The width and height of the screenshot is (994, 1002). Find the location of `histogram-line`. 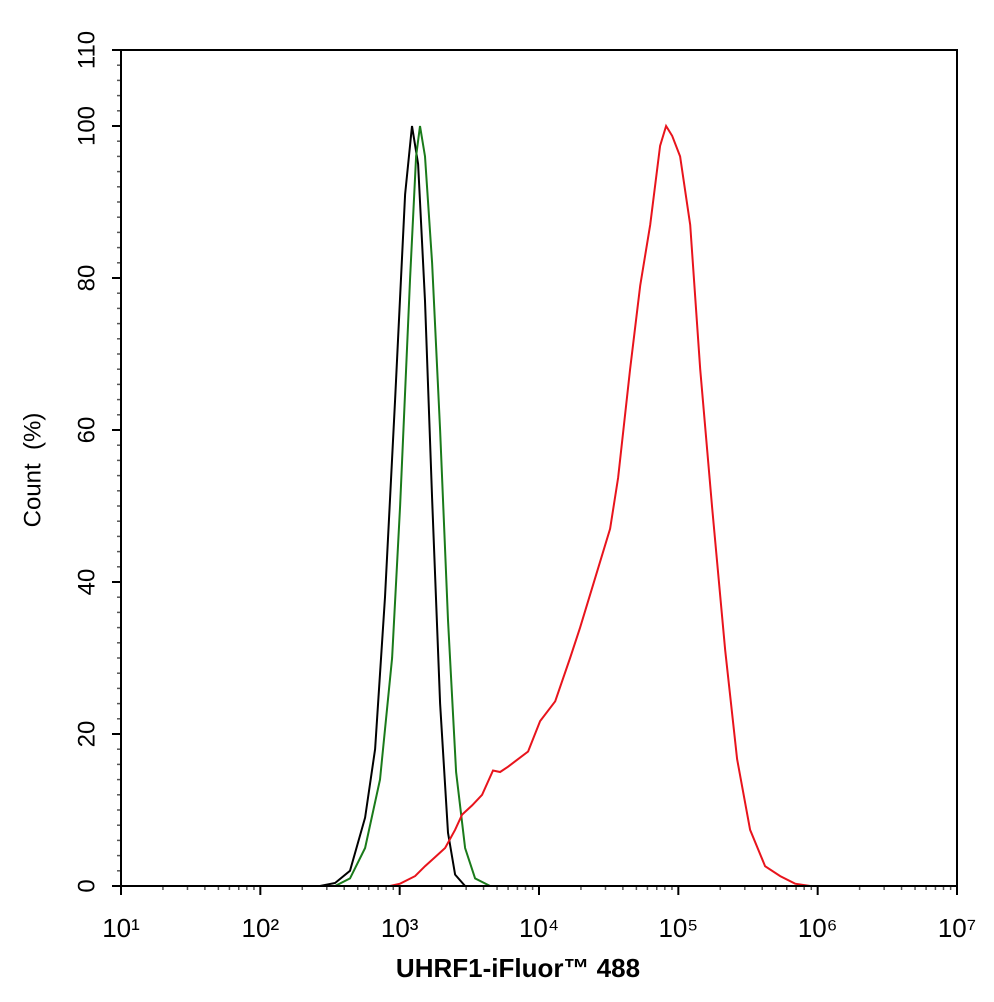

histogram-line is located at coordinates (412, 506).